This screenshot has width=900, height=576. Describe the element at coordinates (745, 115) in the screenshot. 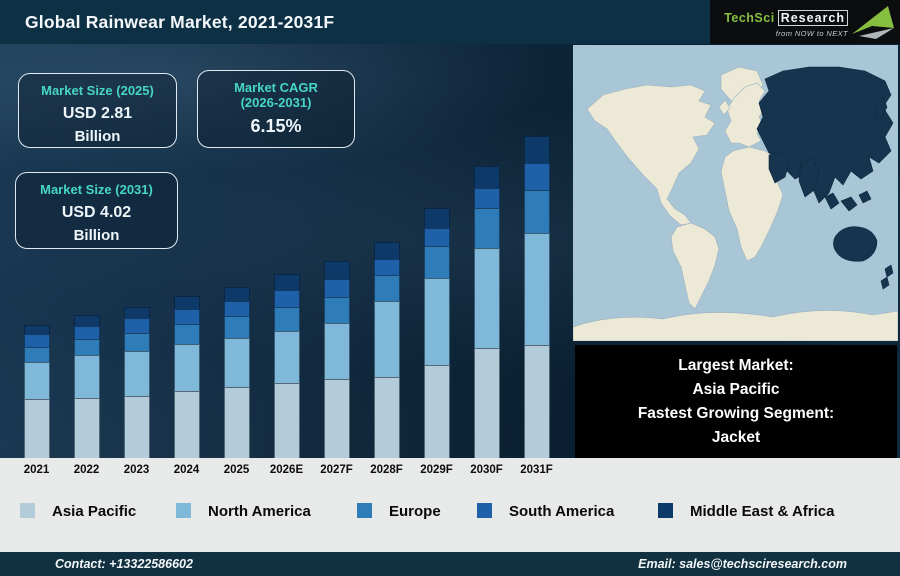

I see `map-europe` at that location.